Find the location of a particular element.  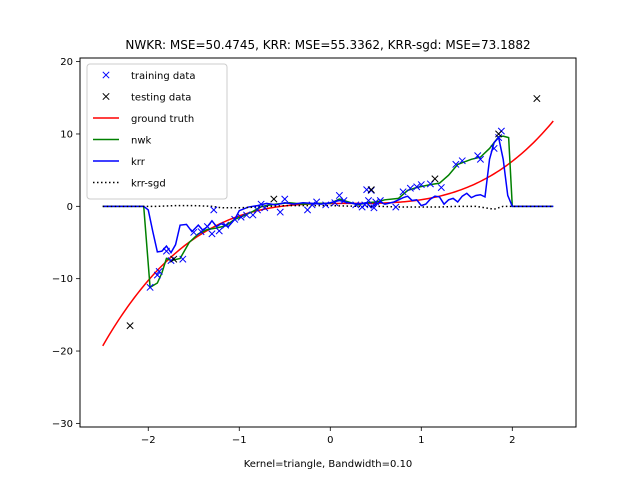

x-tick-label: −1 is located at coordinates (239, 440).